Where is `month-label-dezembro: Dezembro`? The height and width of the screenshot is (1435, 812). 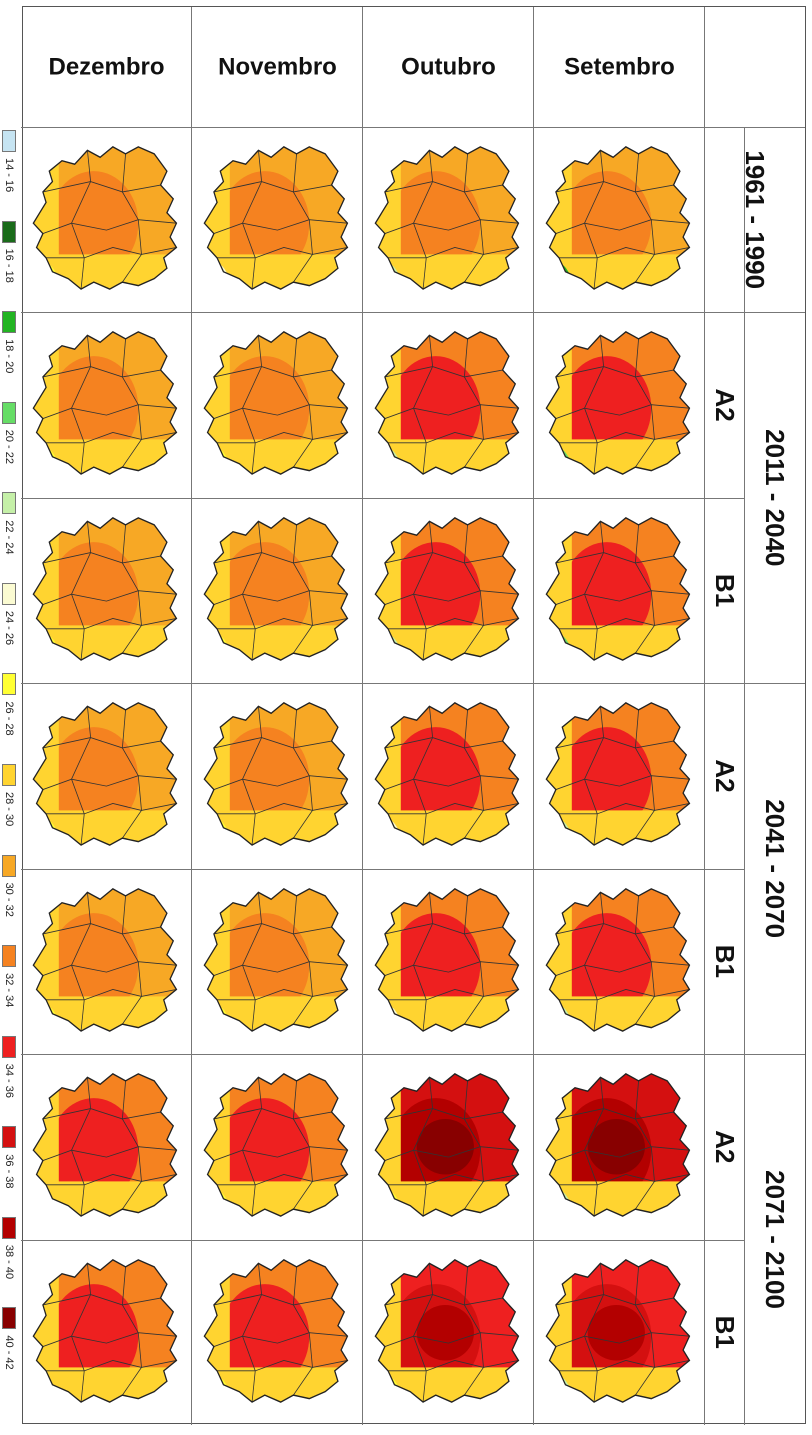
month-label-dezembro: Dezembro is located at coordinates (106, 66).